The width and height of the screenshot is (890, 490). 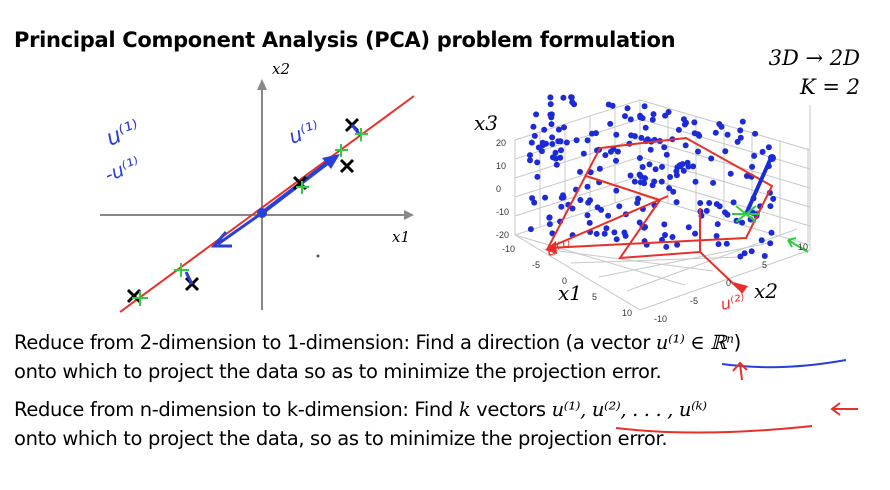 What do you see at coordinates (267, 204) in the screenshot?
I see `principal-line` at bounding box center [267, 204].